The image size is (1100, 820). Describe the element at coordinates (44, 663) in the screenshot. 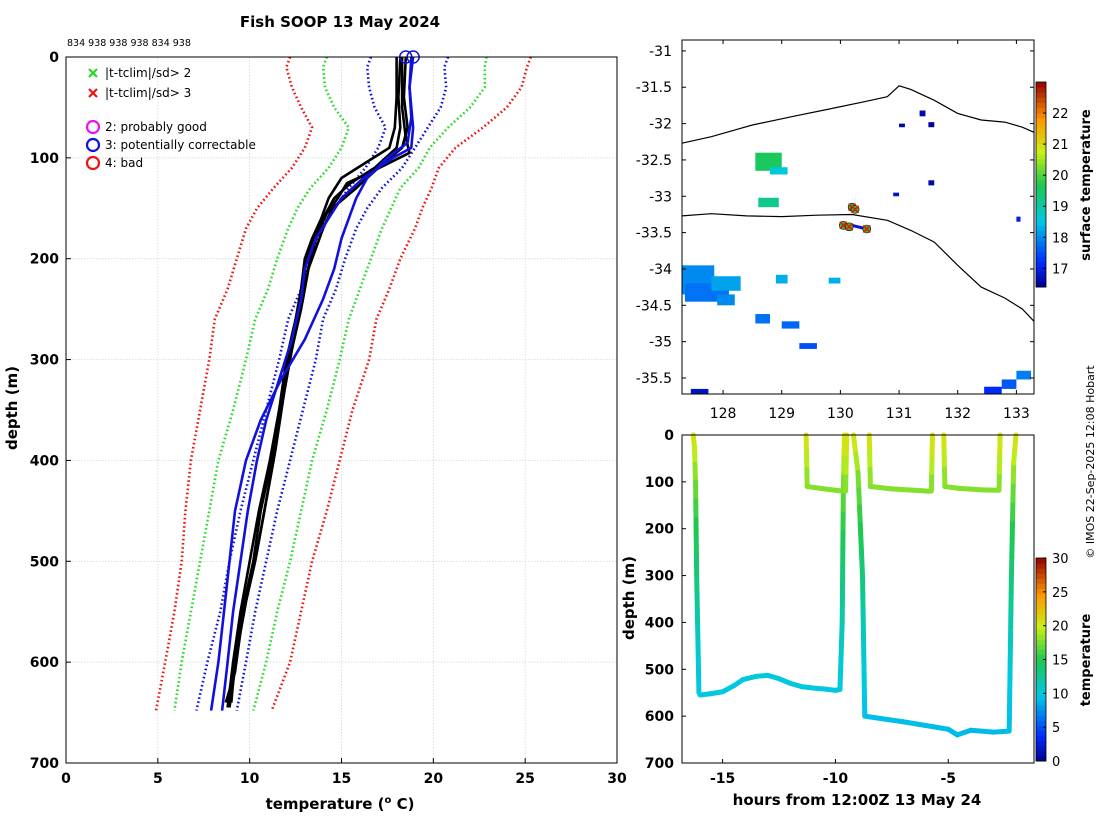

I see `profile-ytick-label: 600` at that location.